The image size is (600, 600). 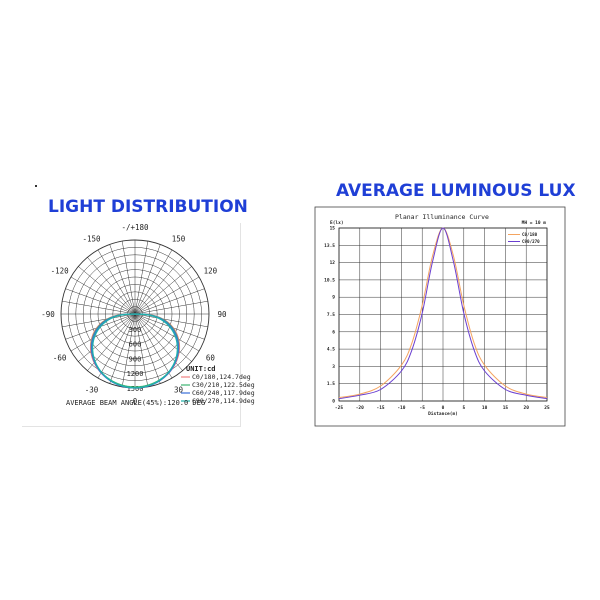 I want to click on illuminance-chart-title: Planar Illuminance Curve, so click(x=442, y=217).